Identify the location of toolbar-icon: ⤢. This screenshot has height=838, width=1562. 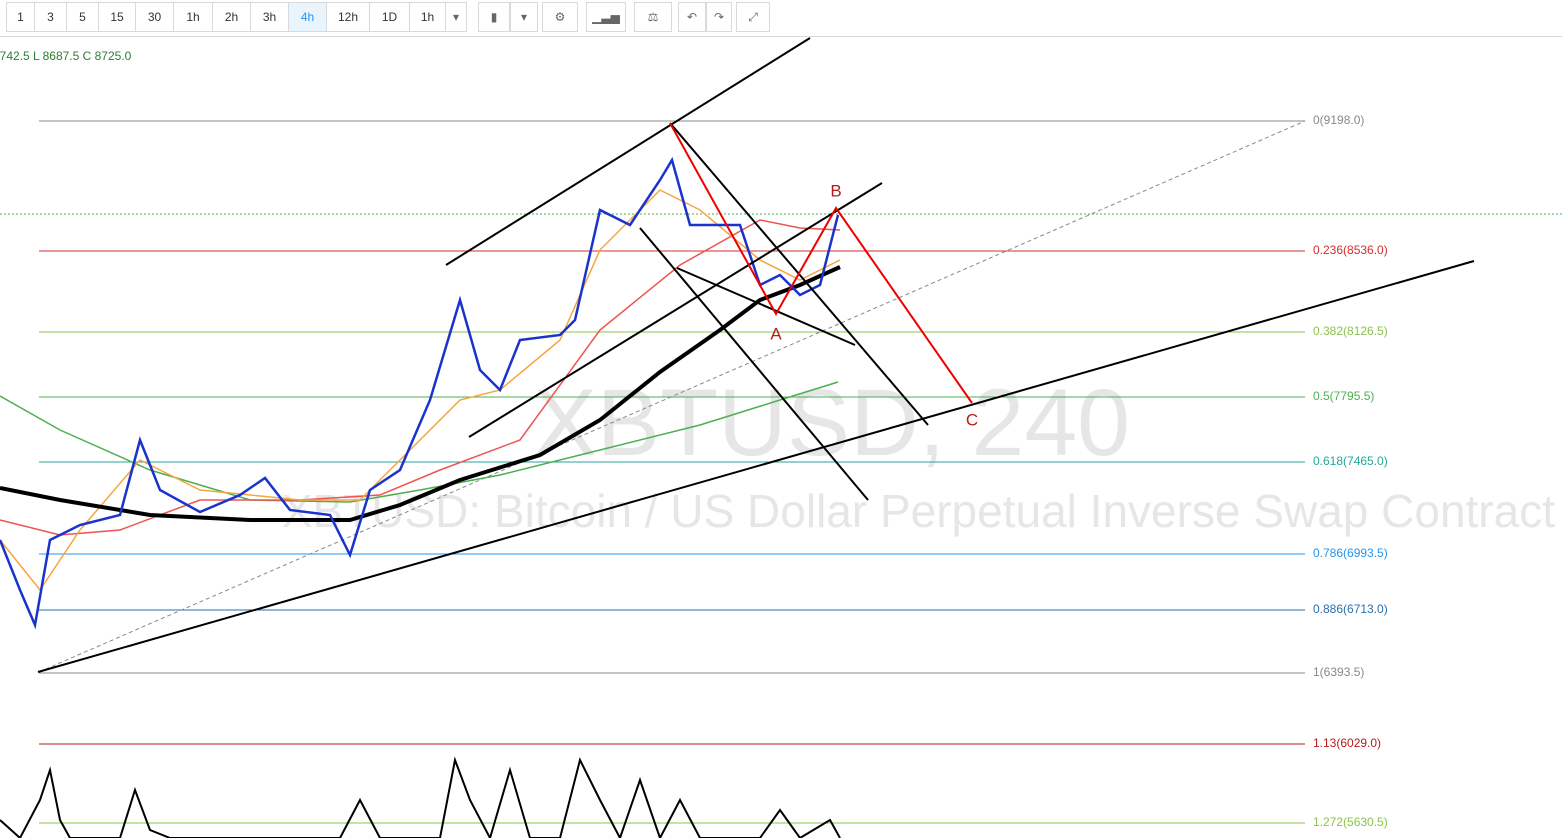
(753, 17).